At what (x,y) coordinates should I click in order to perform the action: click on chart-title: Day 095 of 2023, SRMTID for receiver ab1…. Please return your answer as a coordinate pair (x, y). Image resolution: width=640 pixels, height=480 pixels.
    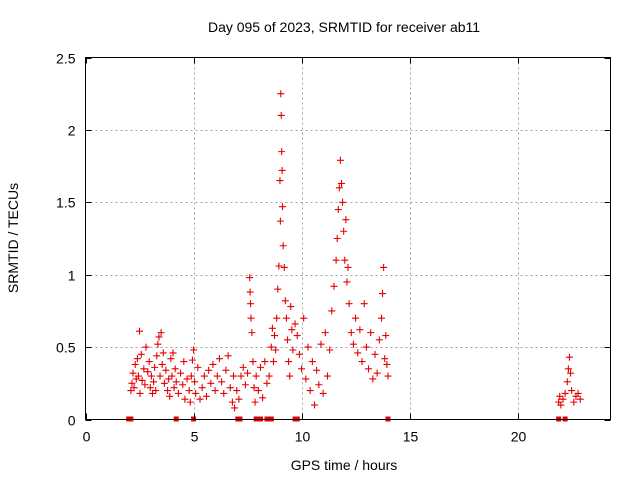
    Looking at the image, I should click on (344, 27).